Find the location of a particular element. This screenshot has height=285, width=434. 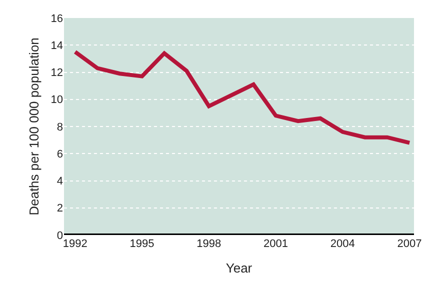

y-tick-label: 0 is located at coordinates (59, 236).